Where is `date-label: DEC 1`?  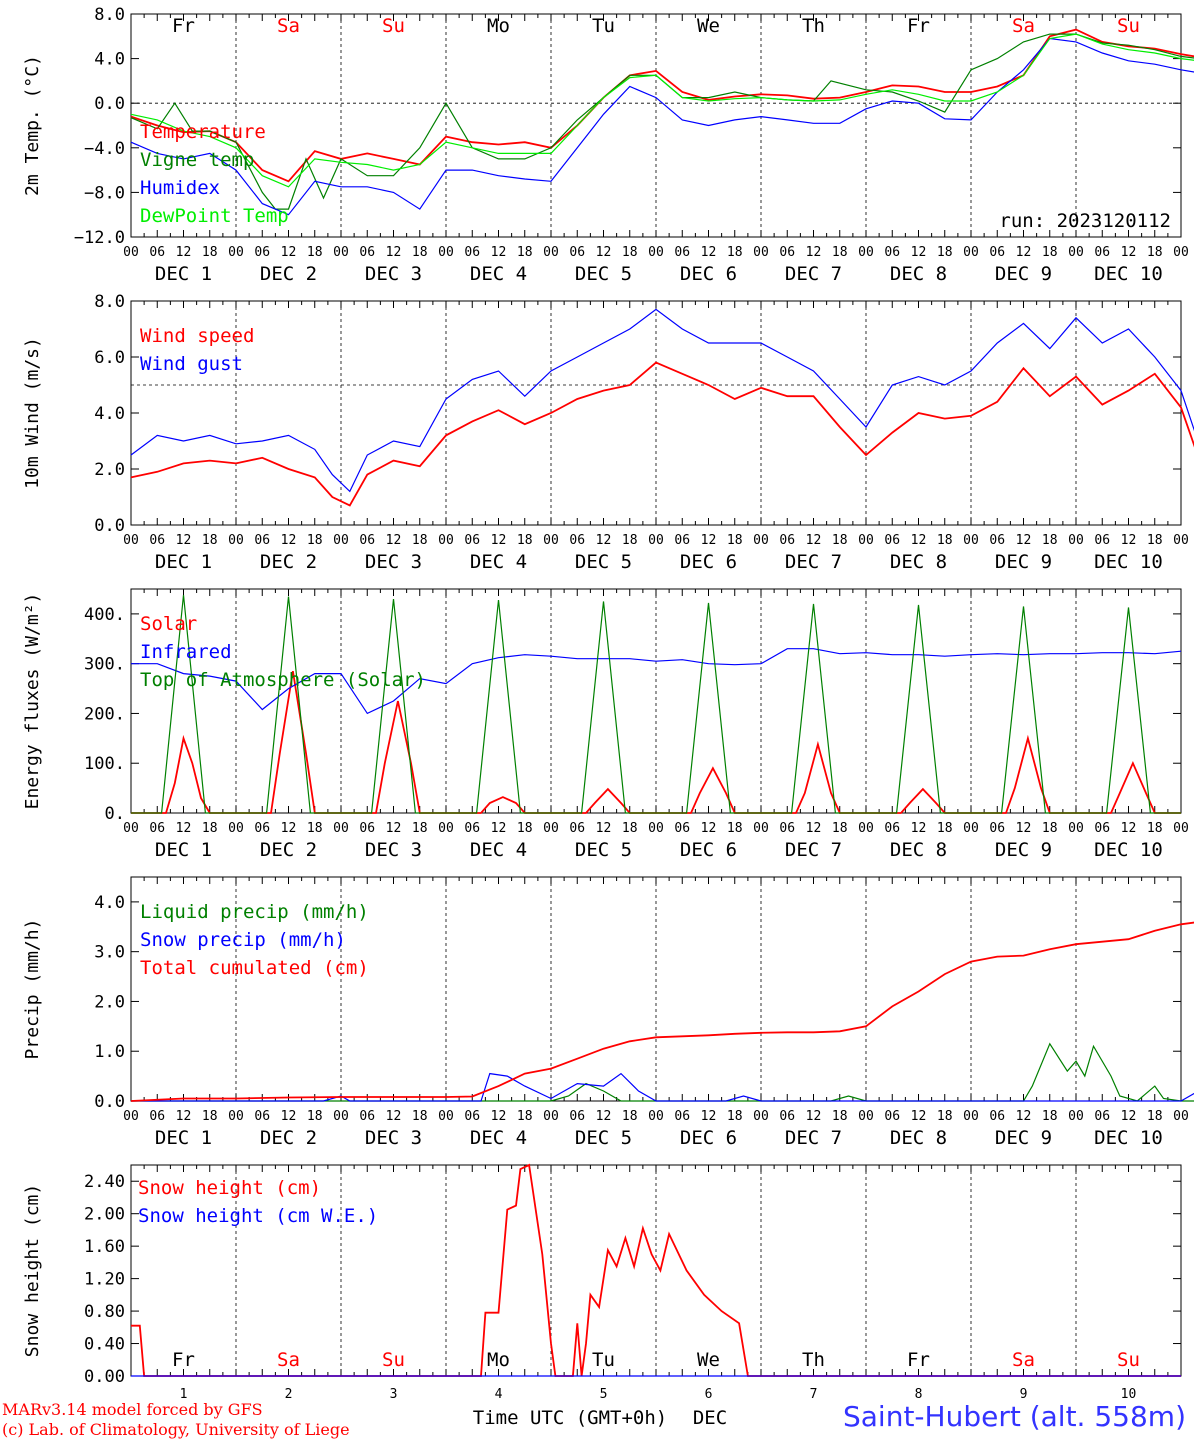 date-label: DEC 1 is located at coordinates (183, 274).